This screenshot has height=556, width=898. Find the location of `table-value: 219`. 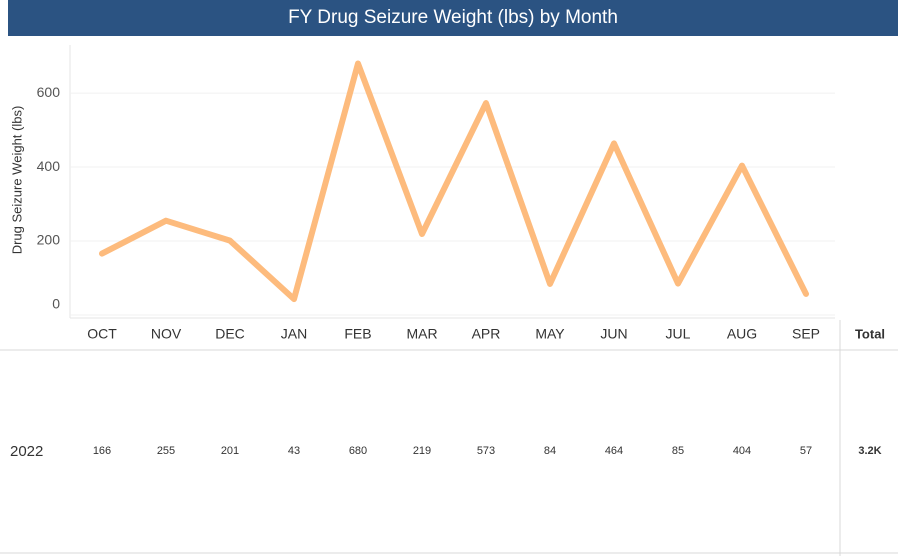

table-value: 219 is located at coordinates (422, 451).